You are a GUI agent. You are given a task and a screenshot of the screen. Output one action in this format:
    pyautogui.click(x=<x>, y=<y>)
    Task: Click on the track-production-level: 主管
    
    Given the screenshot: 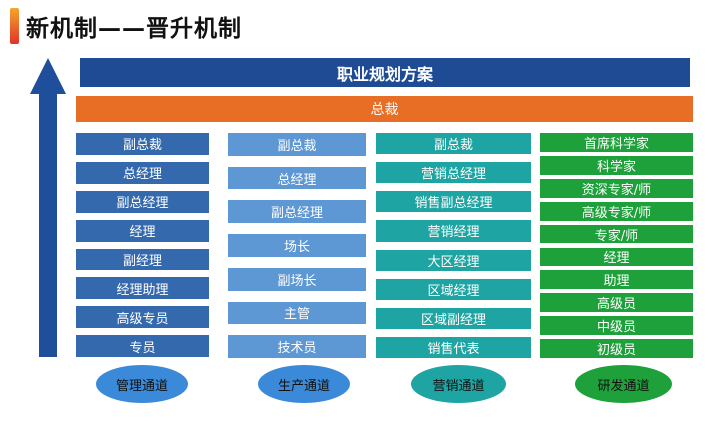 What is the action you would take?
    pyautogui.click(x=297, y=313)
    